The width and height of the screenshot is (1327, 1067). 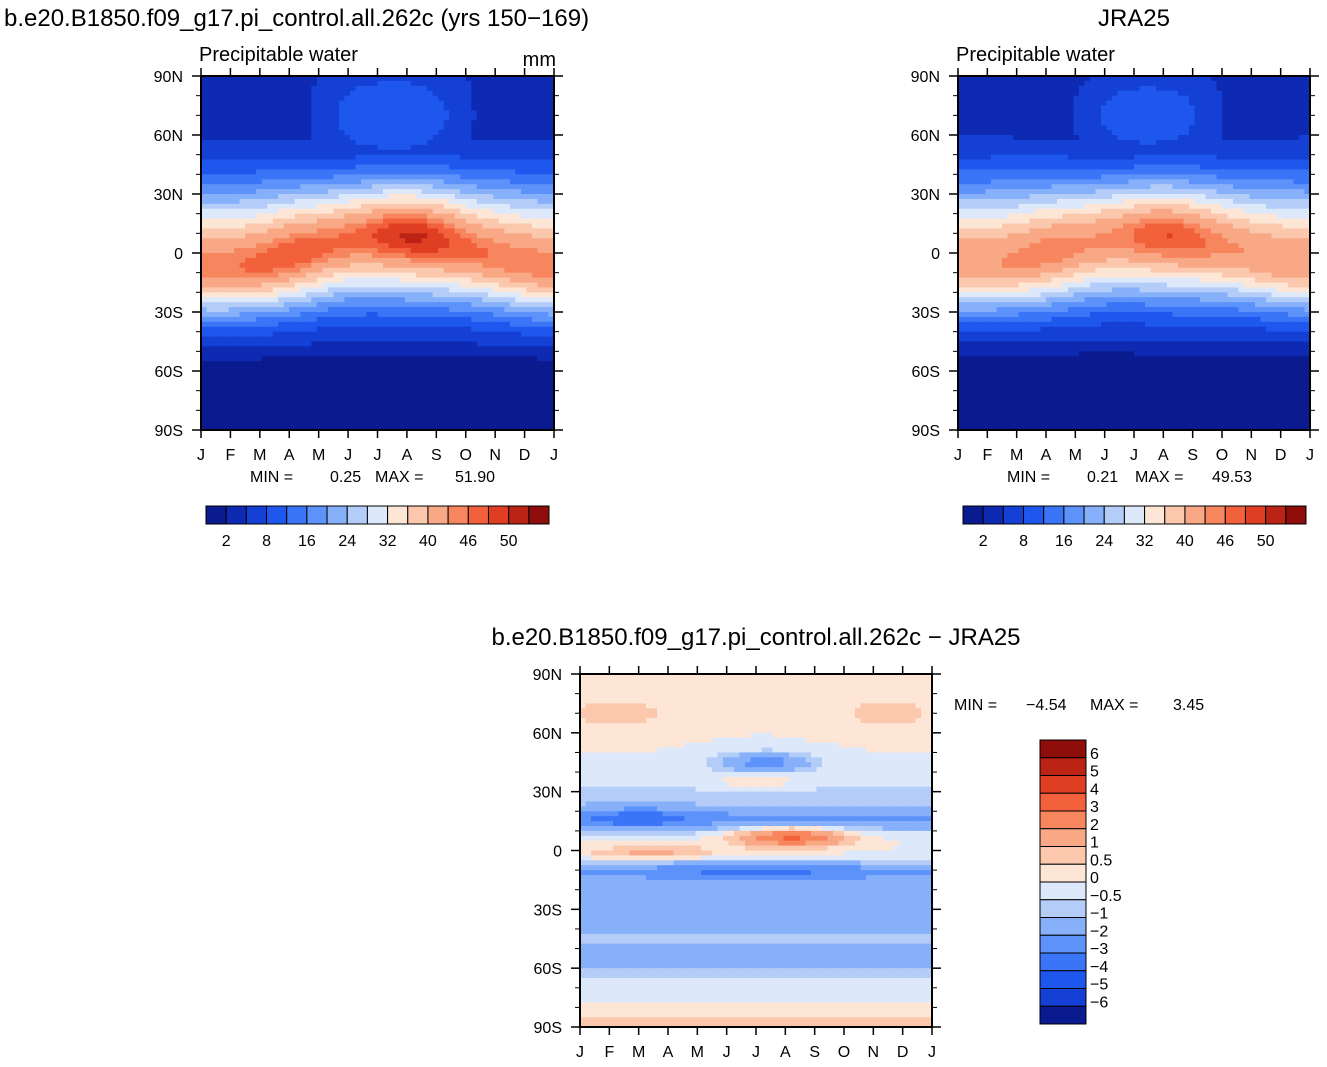 I want to click on colorbar-box, so click(x=438, y=515).